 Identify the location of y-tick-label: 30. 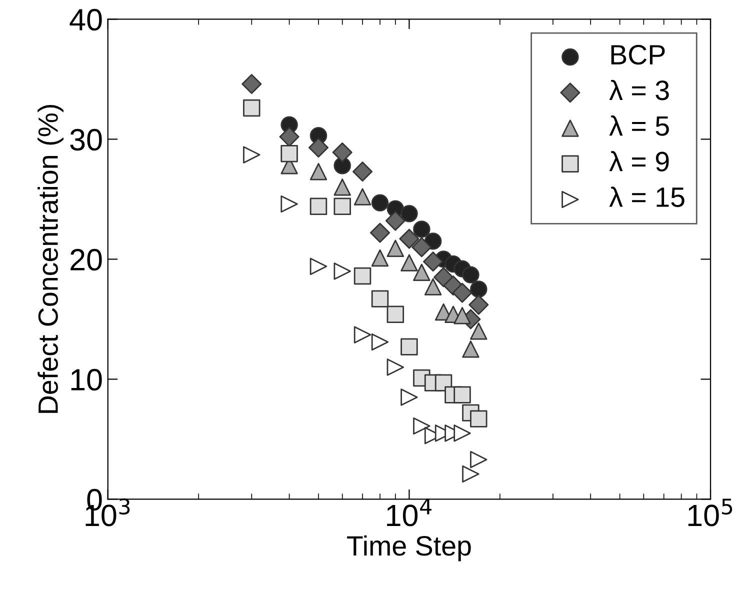
(86, 139).